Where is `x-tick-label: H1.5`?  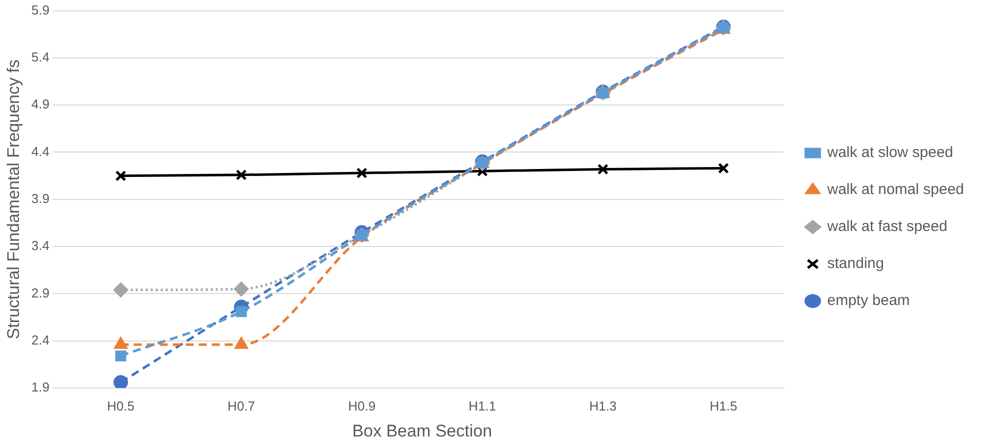
x-tick-label: H1.5 is located at coordinates (724, 406).